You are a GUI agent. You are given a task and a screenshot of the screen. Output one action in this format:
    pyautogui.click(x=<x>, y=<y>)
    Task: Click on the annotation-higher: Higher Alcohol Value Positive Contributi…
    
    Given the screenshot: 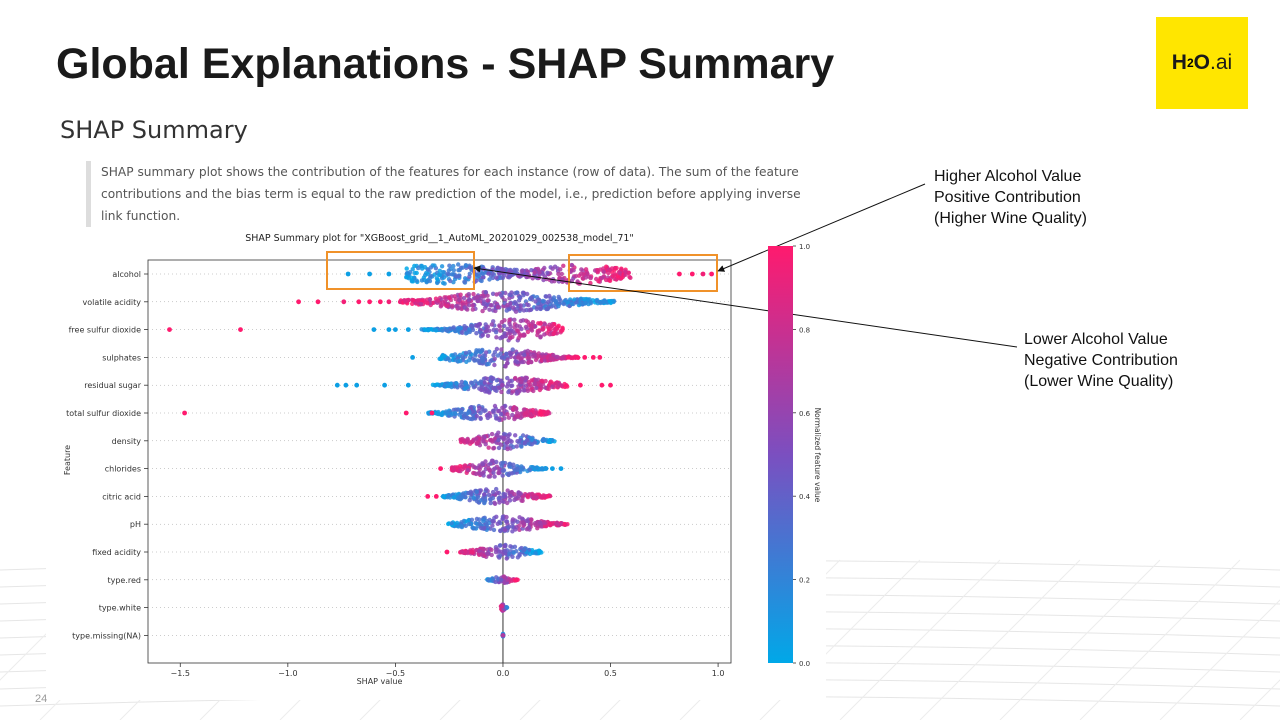 What is the action you would take?
    pyautogui.click(x=1010, y=197)
    